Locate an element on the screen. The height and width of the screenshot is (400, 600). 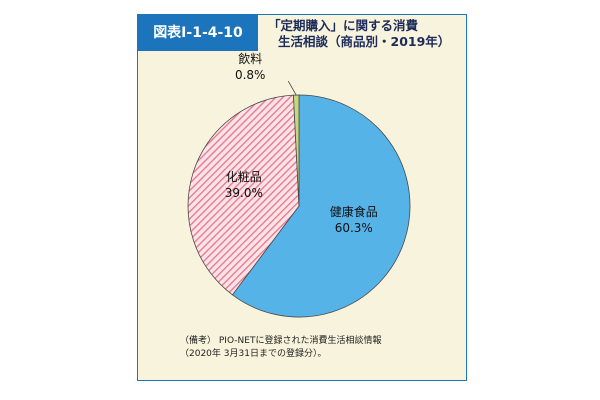
slice-label-cosmetics: 化粧品 is located at coordinates (244, 177).